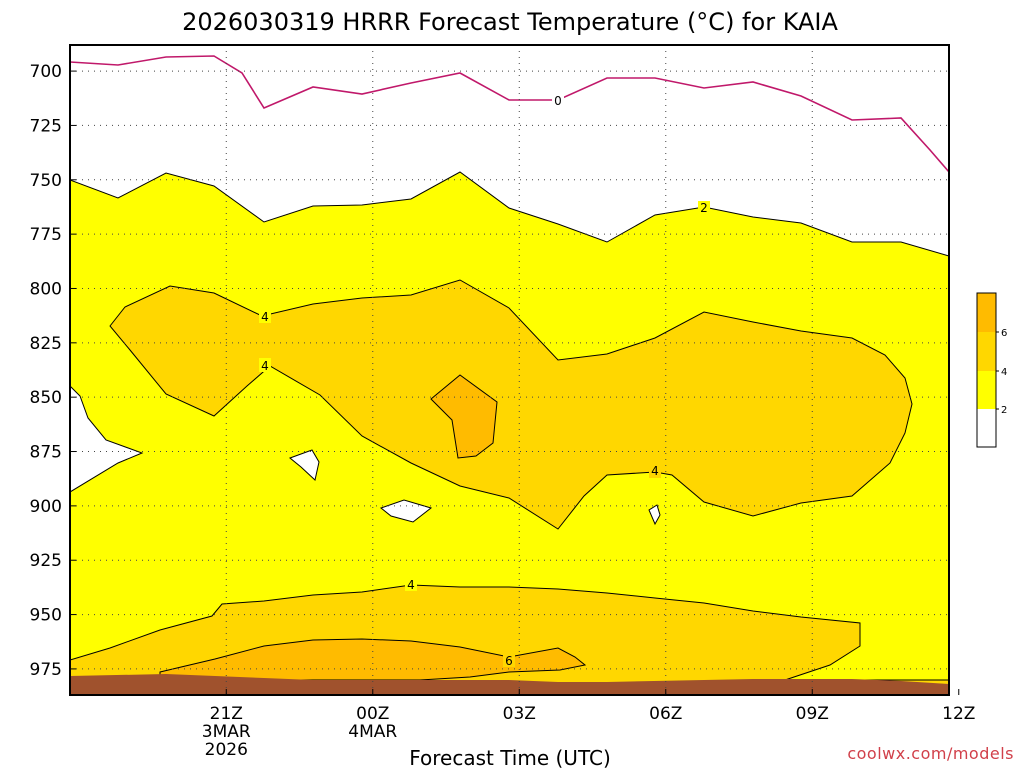 This screenshot has width=1024, height=768. I want to click on x-tick-label: 12Z, so click(958, 714).